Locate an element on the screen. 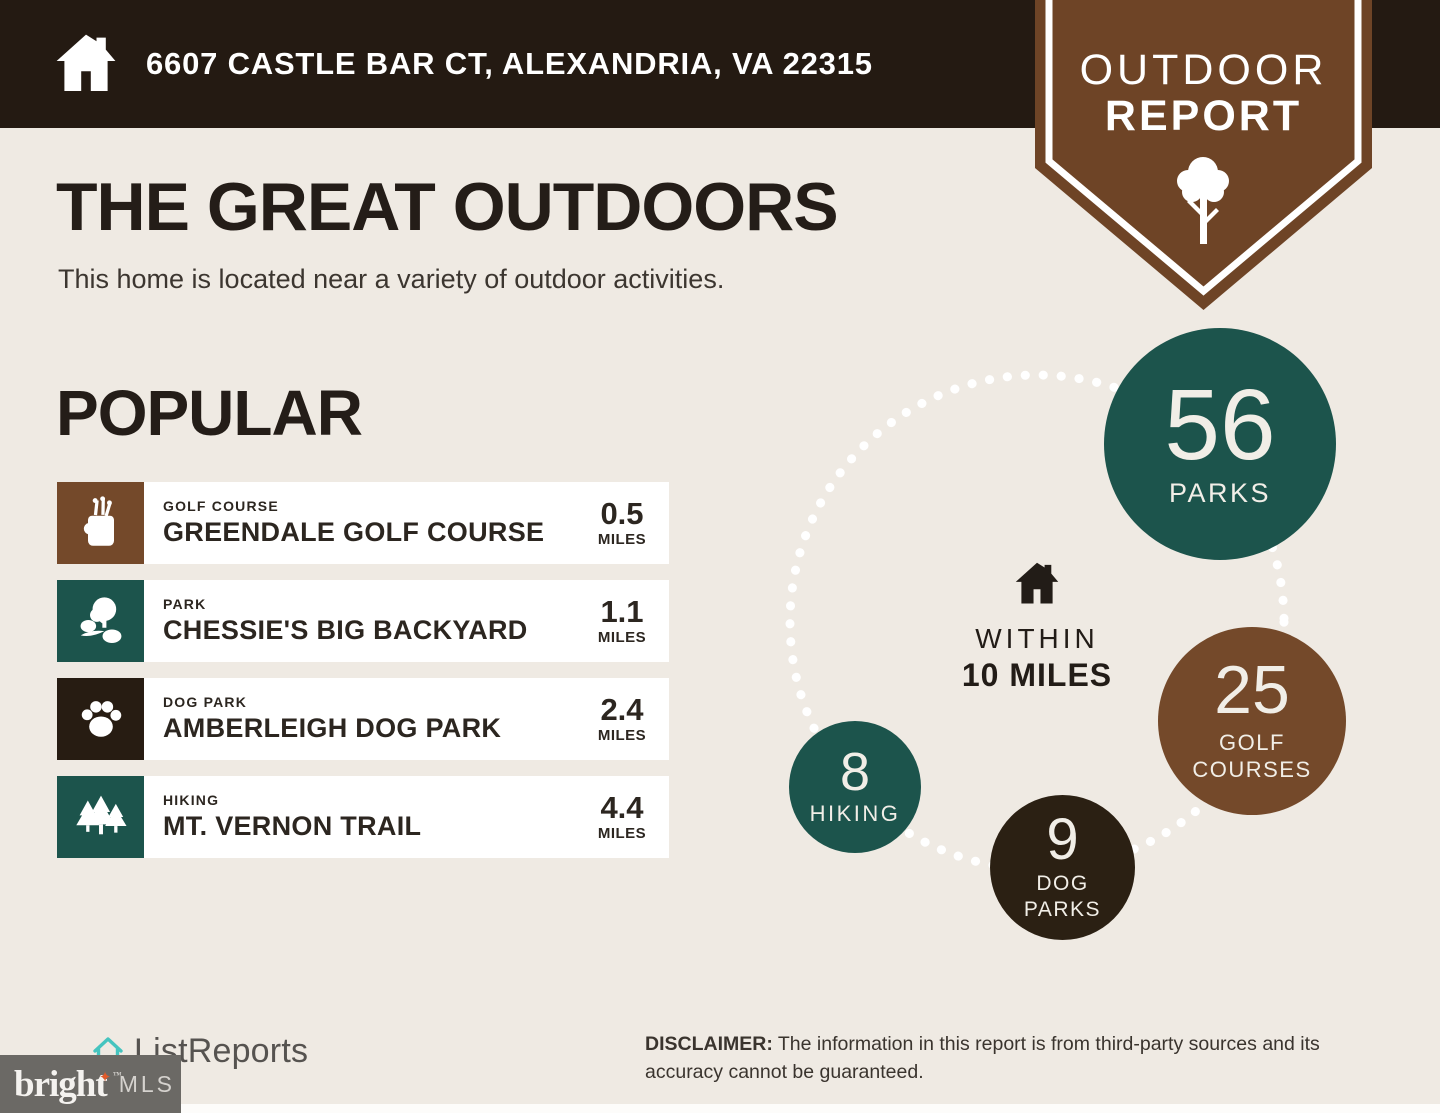  item-distance: 0.5 MILES is located at coordinates (622, 522).